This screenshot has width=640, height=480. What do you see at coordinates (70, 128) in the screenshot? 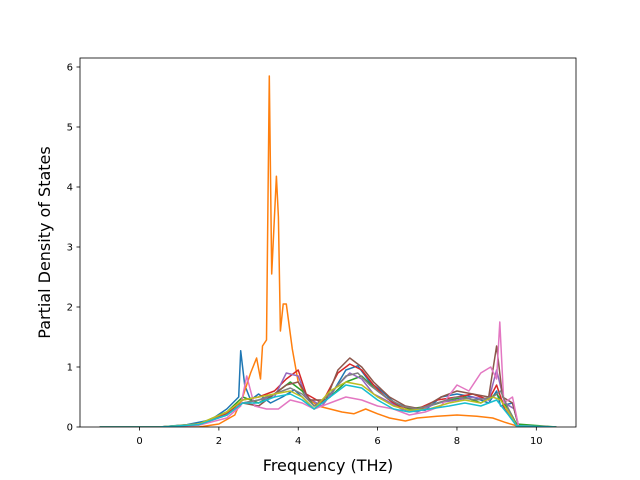
I see `y-tick-label: 5` at bounding box center [70, 128].